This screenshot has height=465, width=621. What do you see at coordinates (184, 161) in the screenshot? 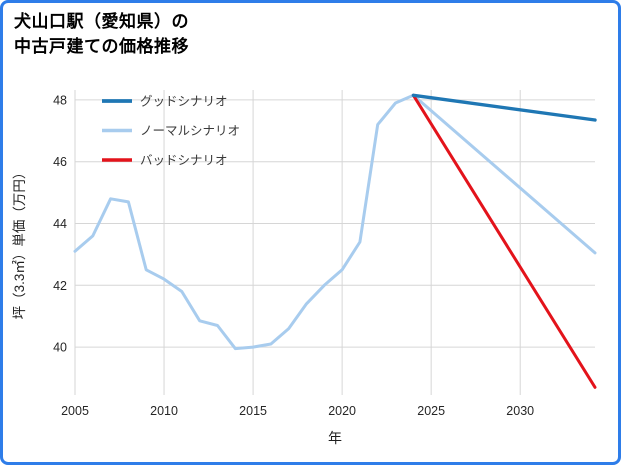
I see `legend-label-2: バッドシナリオ` at bounding box center [184, 161].